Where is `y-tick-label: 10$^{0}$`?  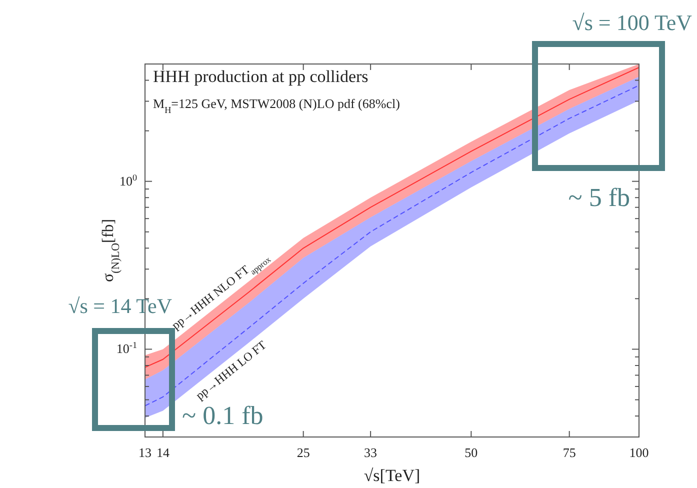
y-tick-label: 10$^{0}$ is located at coordinates (128, 180).